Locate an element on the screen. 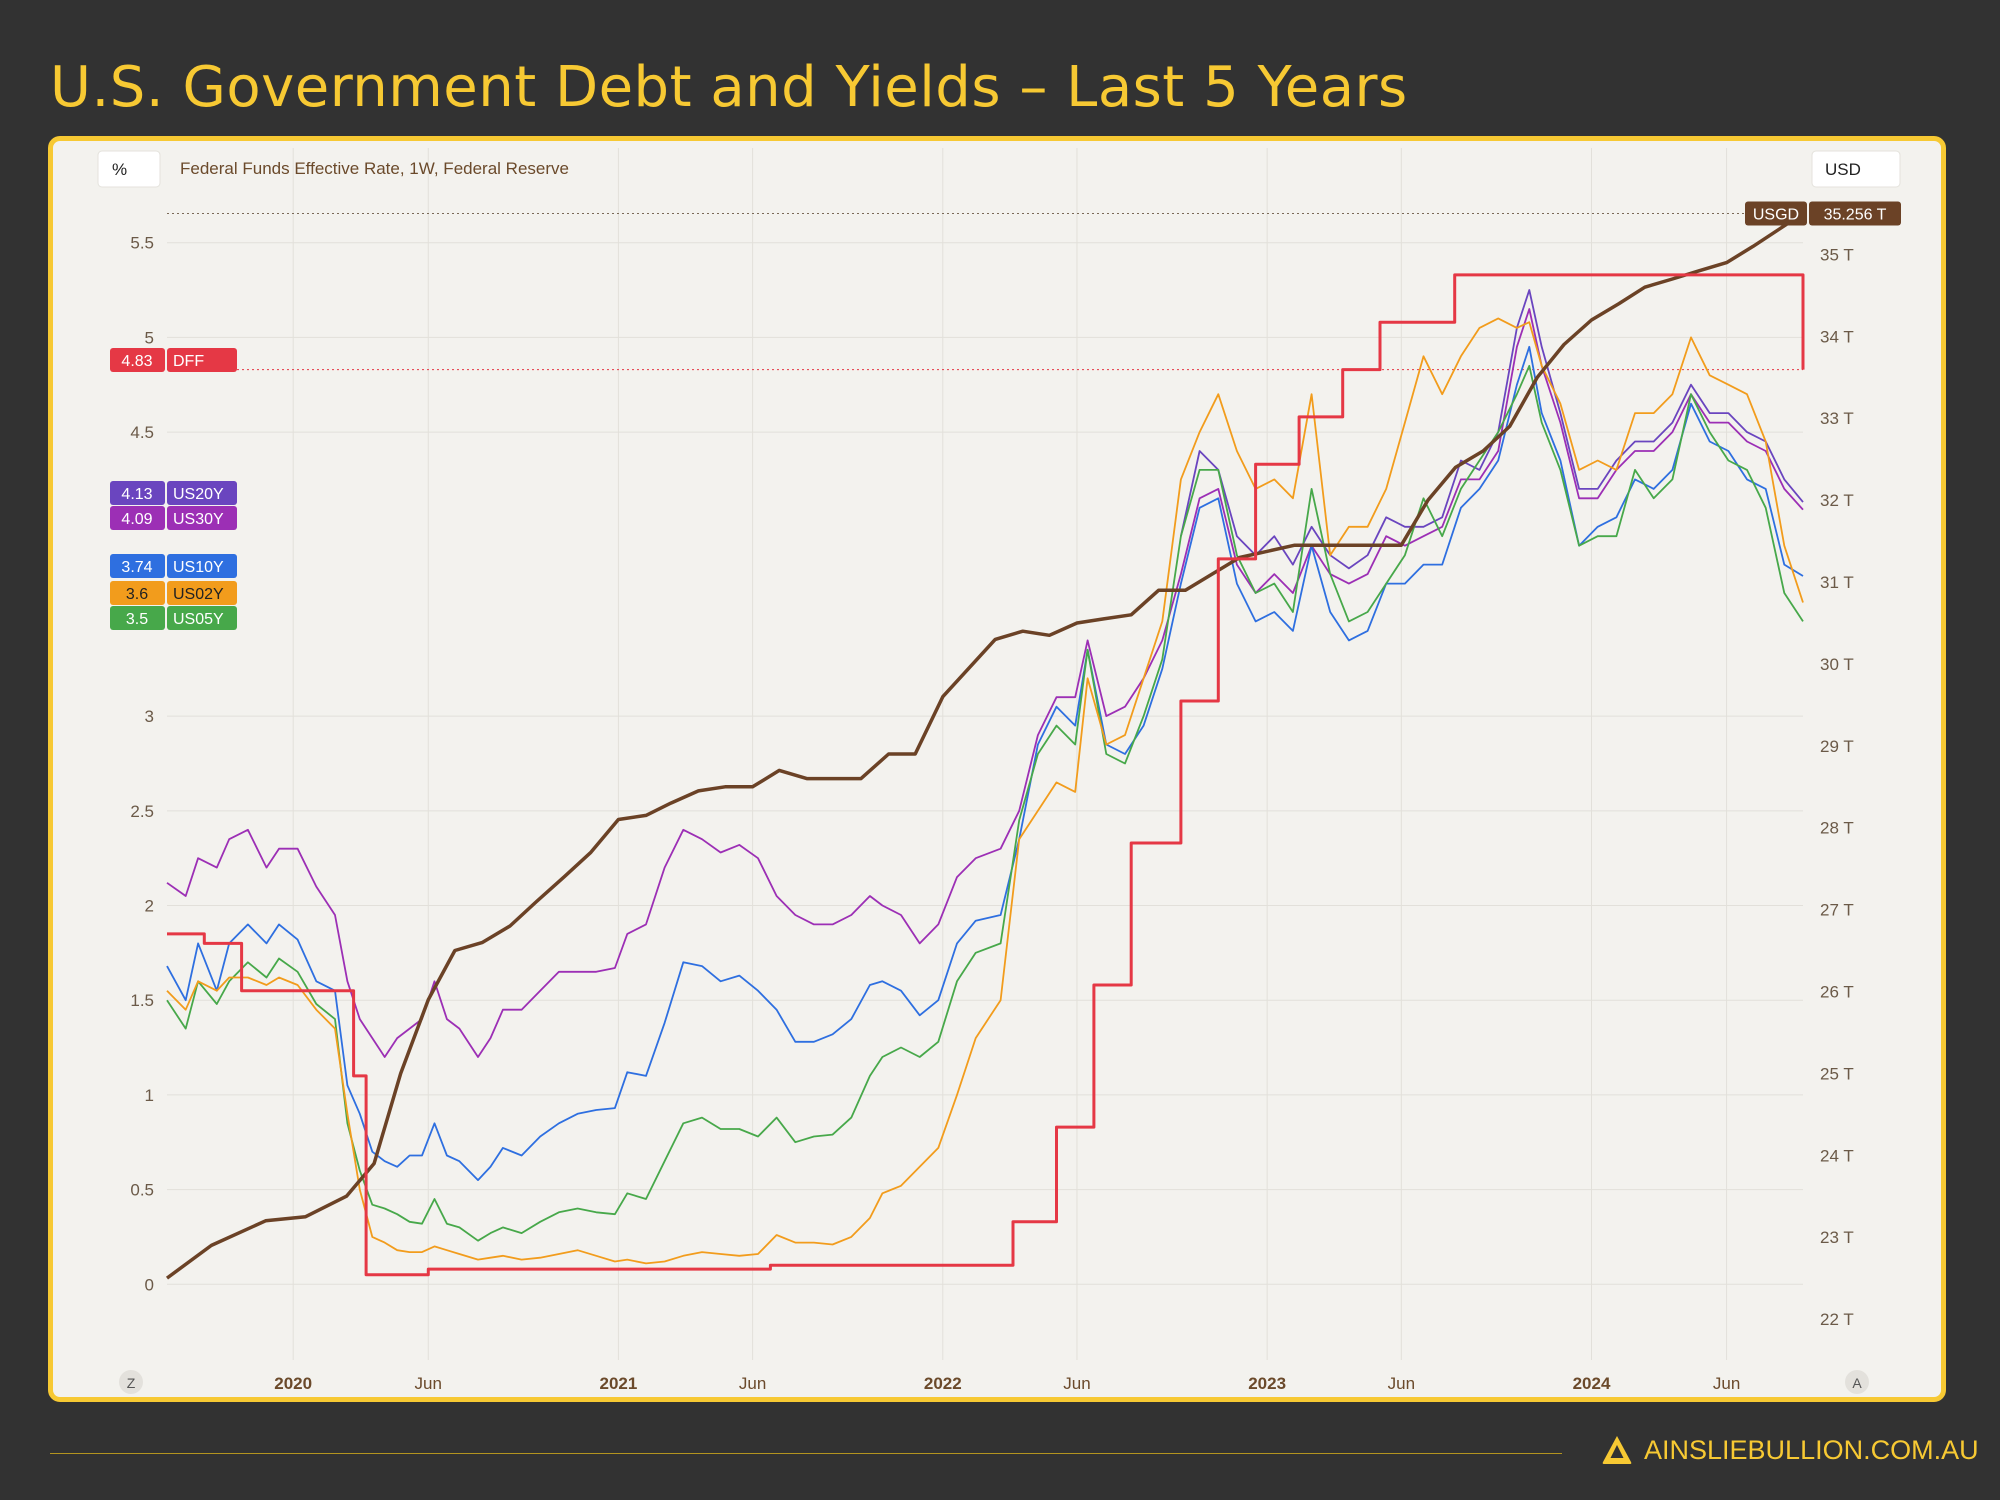  badge-dff: 4.83 DFF is located at coordinates (173, 360).